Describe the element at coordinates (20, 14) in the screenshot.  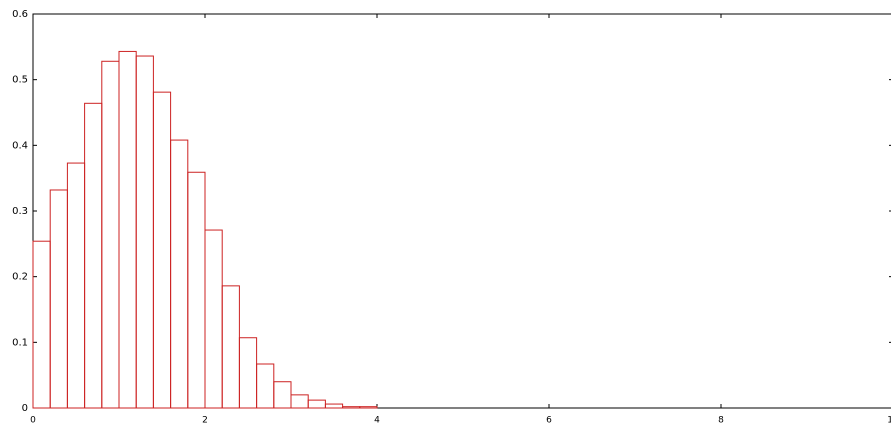
I see `y-tick-label: 0.6` at that location.